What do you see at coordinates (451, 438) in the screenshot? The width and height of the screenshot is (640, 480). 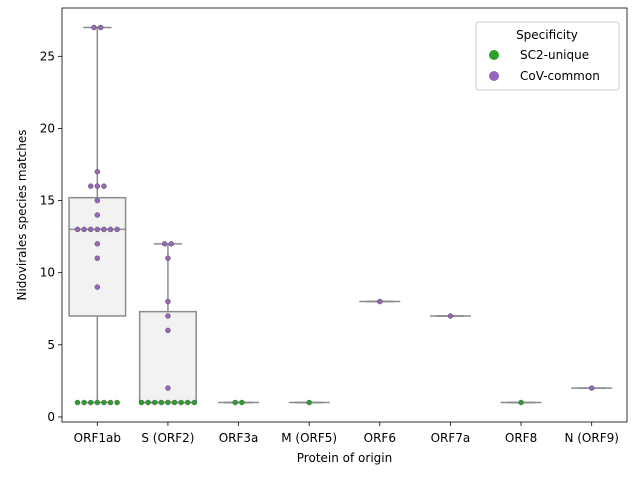 I see `x-tick-label: ORF7a` at bounding box center [451, 438].